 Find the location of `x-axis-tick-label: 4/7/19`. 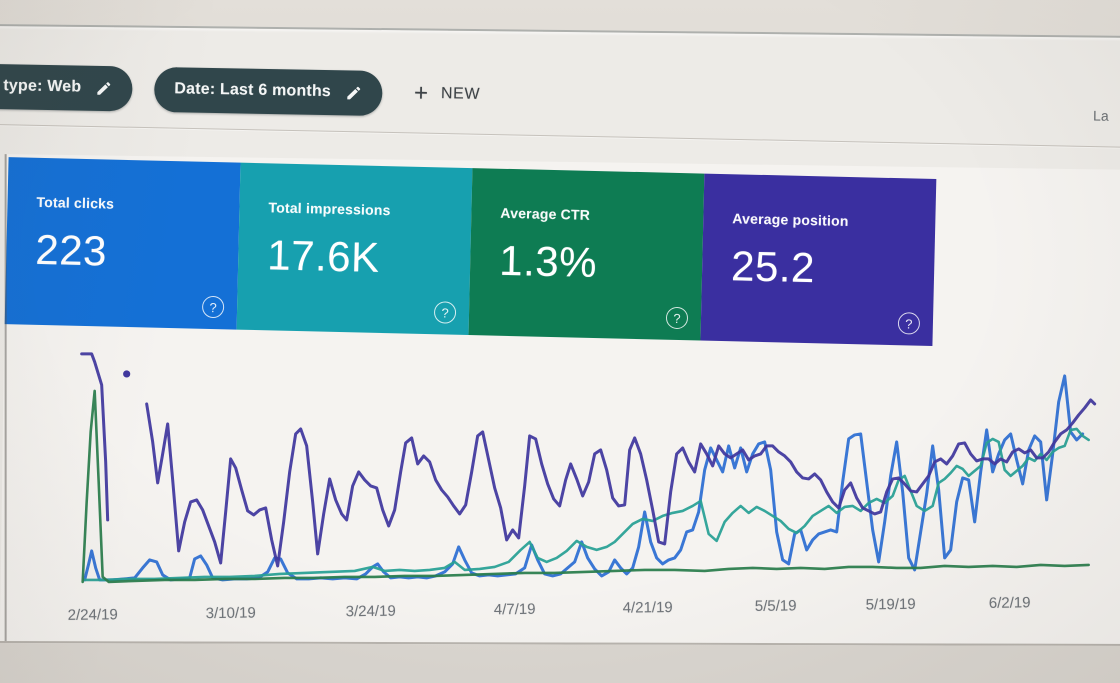

x-axis-tick-label: 4/7/19 is located at coordinates (514, 609).